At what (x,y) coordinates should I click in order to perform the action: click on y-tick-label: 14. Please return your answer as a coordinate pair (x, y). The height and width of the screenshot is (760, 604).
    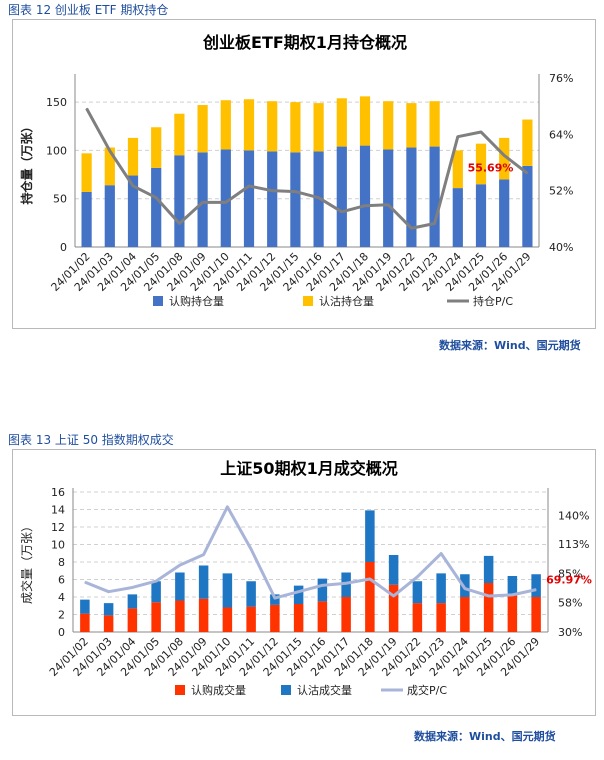
    Looking at the image, I should click on (58, 510).